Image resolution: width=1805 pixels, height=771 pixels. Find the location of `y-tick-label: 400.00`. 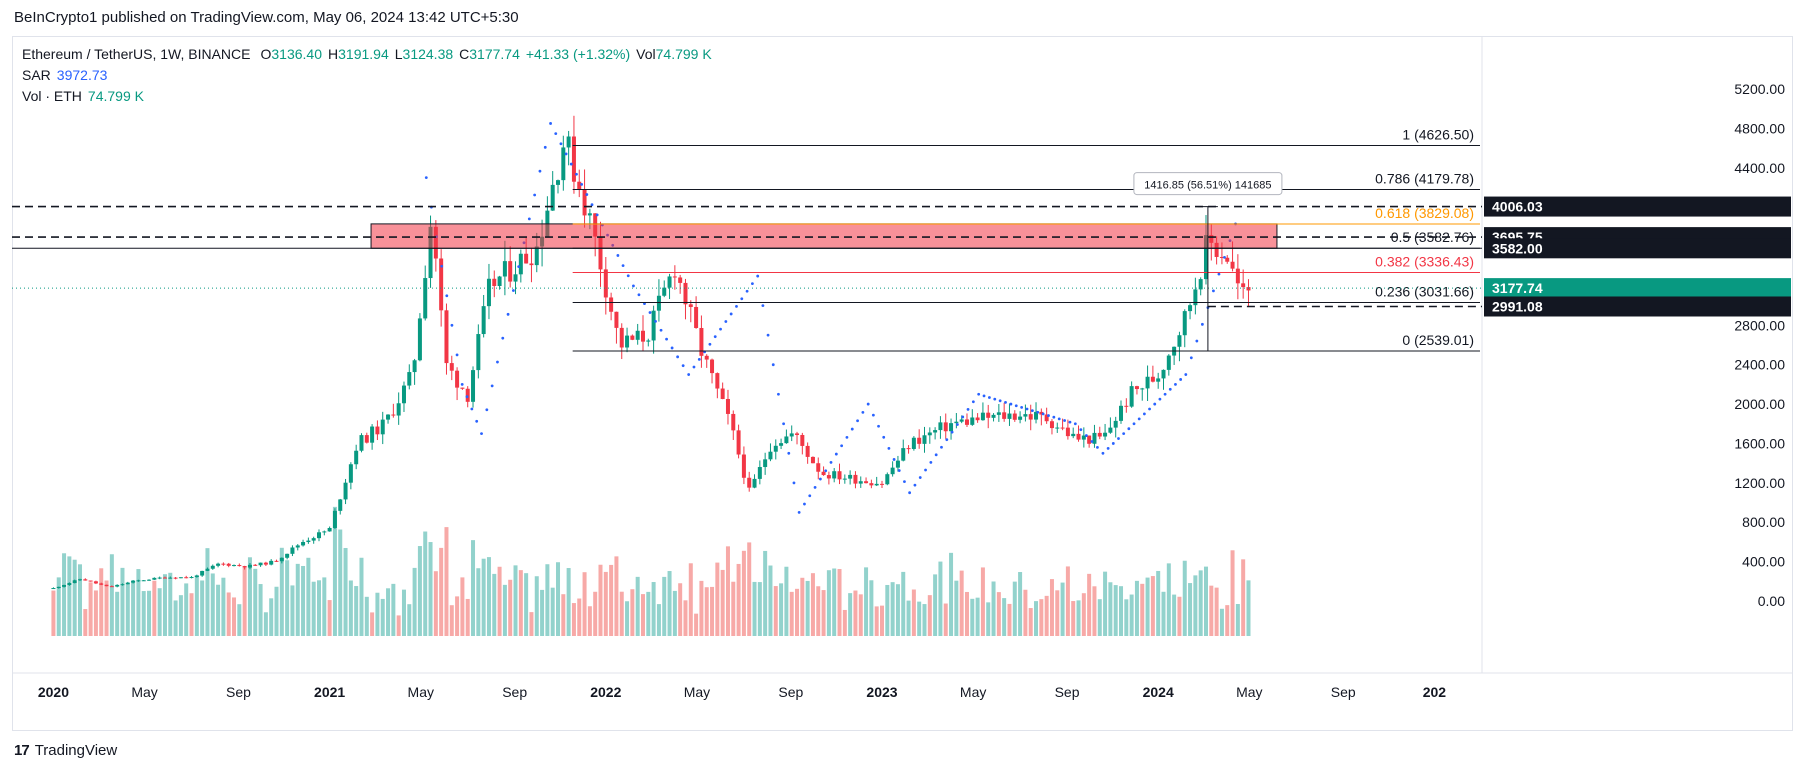

y-tick-label: 400.00 is located at coordinates (1763, 562).